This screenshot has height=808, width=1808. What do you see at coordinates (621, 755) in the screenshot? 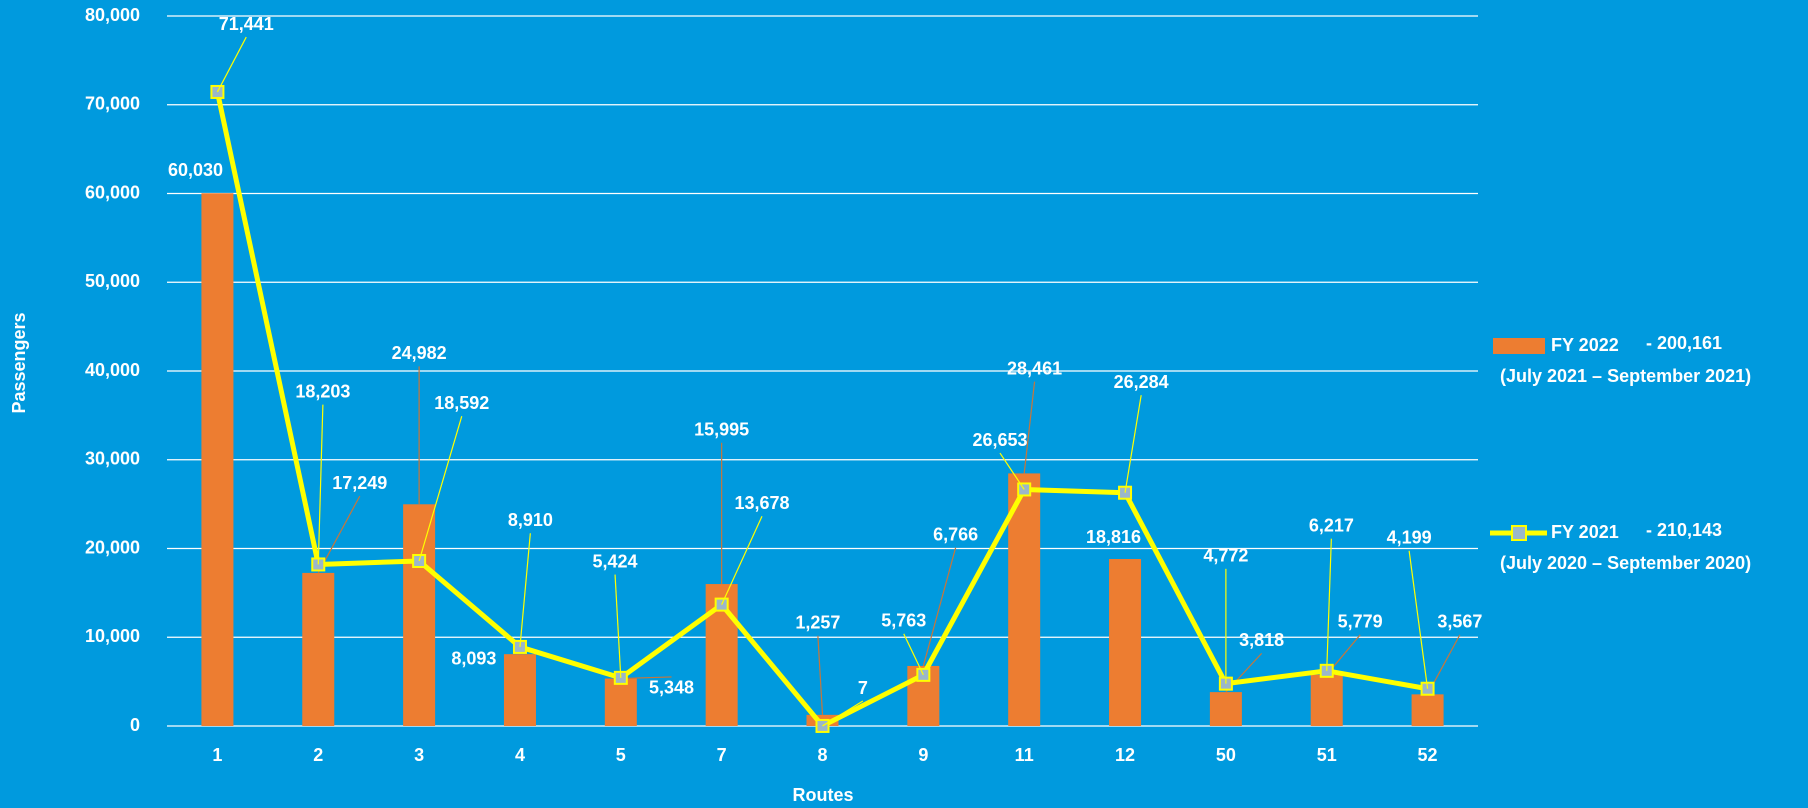
I see `x-tick-label: 5` at bounding box center [621, 755].